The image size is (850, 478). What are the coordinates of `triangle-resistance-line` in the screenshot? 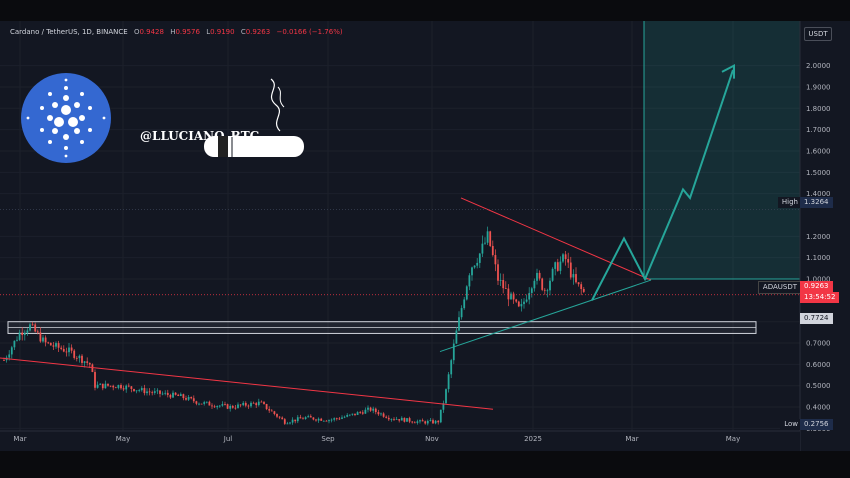 It's located at (556, 239).